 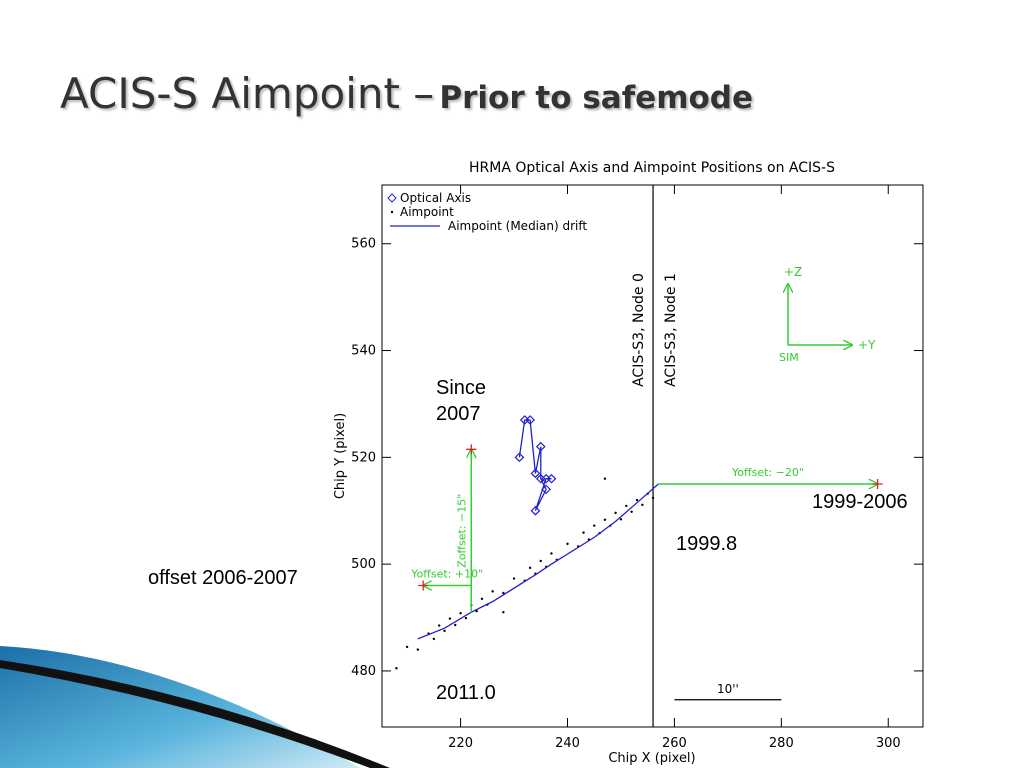 What do you see at coordinates (446, 573) in the screenshot?
I see `offset-label: Yoffset: +10"` at bounding box center [446, 573].